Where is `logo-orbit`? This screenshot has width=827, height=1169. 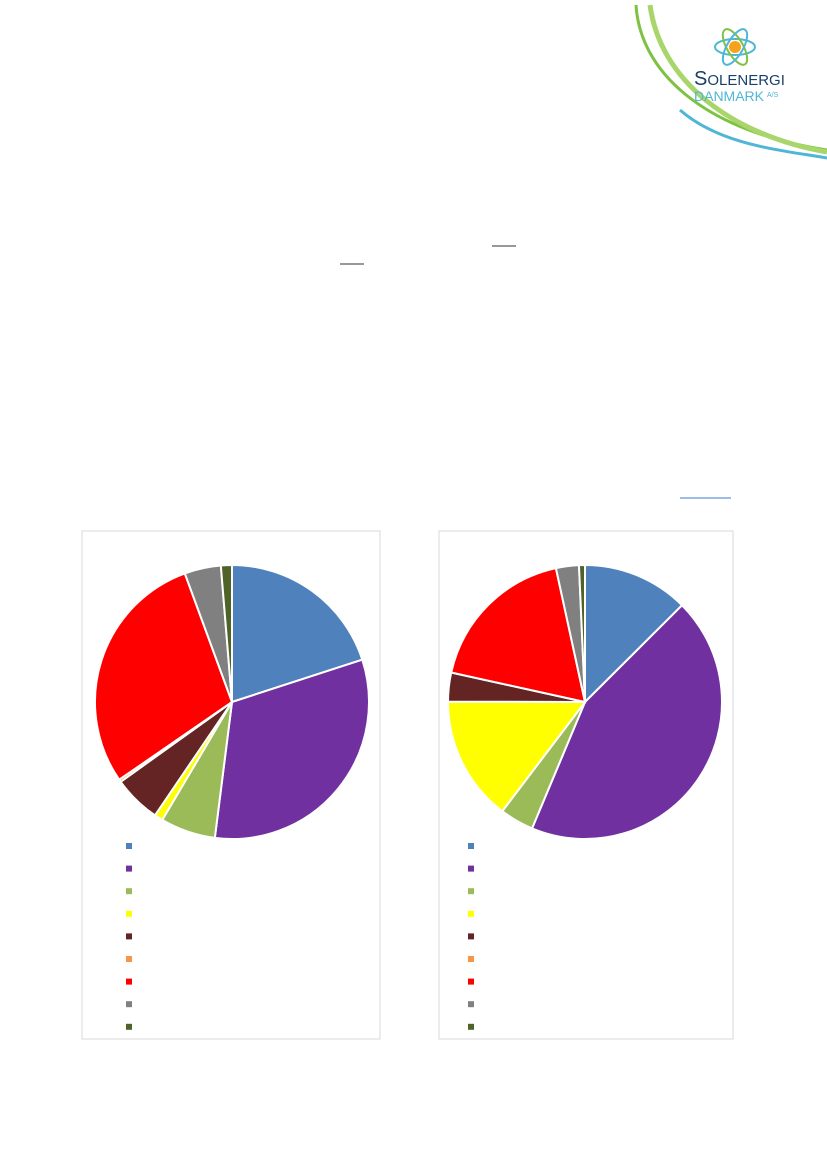
logo-orbit is located at coordinates (735, 47).